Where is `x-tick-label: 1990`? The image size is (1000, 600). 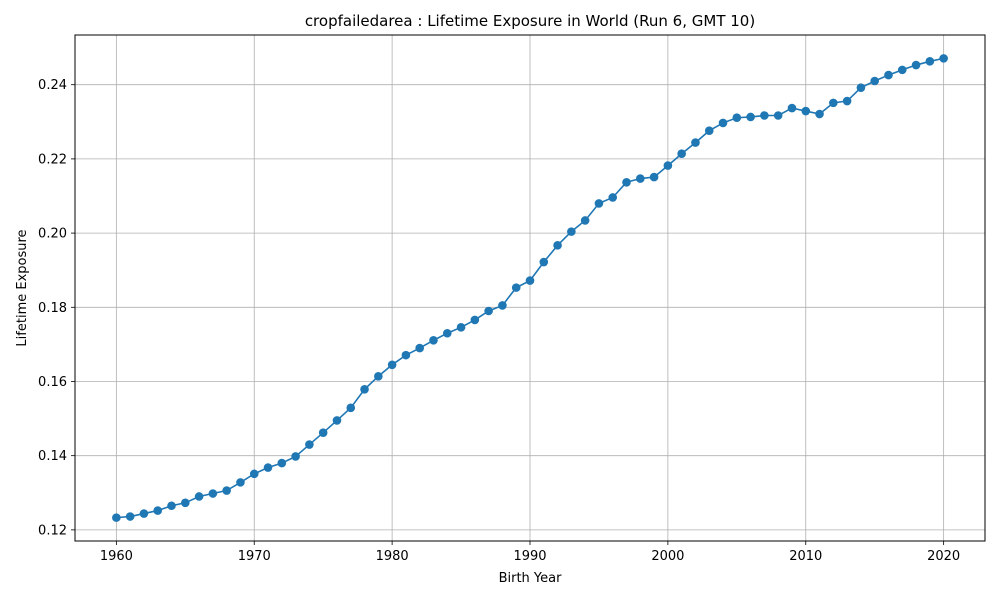 x-tick-label: 1990 is located at coordinates (529, 556).